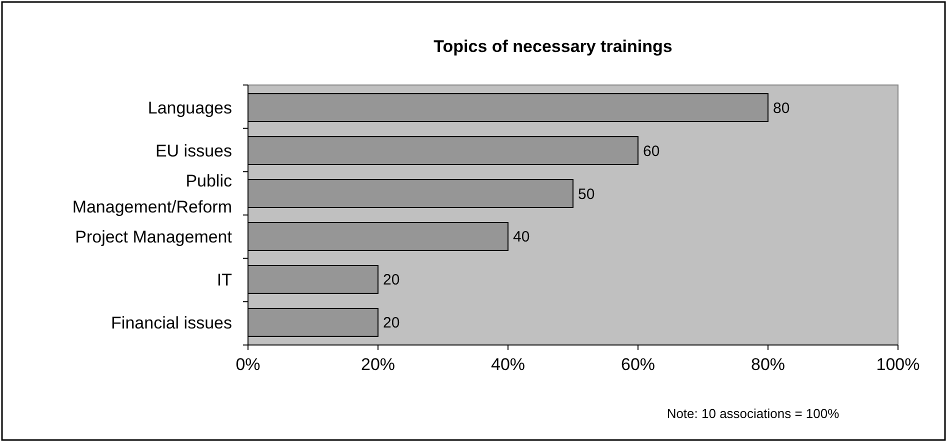 The image size is (947, 442). Describe the element at coordinates (378, 364) in the screenshot. I see `x-tick-label: 20%` at that location.